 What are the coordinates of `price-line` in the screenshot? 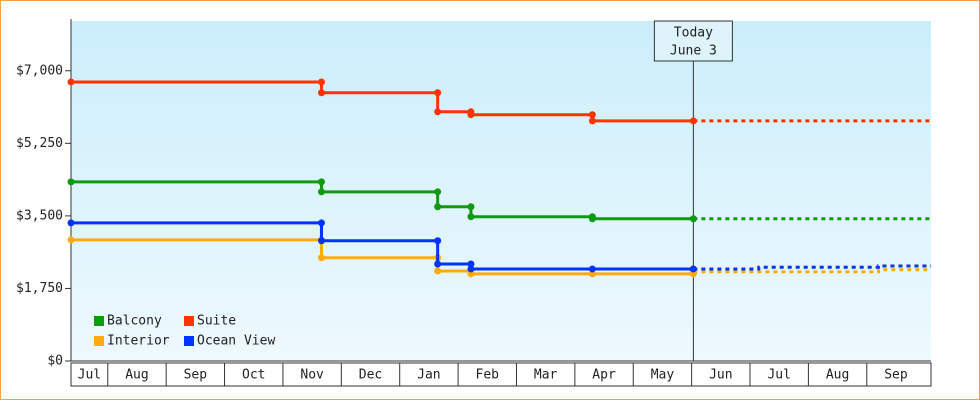 It's located at (383, 257).